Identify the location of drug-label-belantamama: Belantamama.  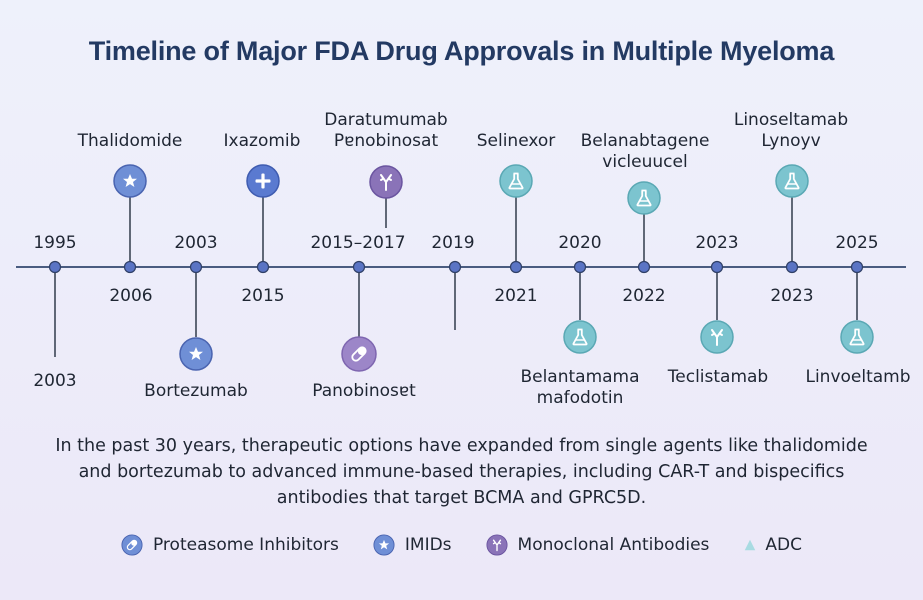
(579, 377).